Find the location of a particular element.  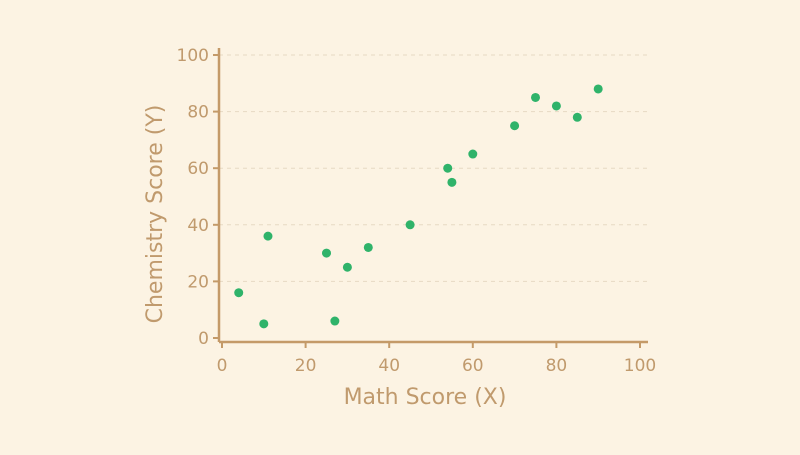

y-tick-label-3: 60 is located at coordinates (198, 169).